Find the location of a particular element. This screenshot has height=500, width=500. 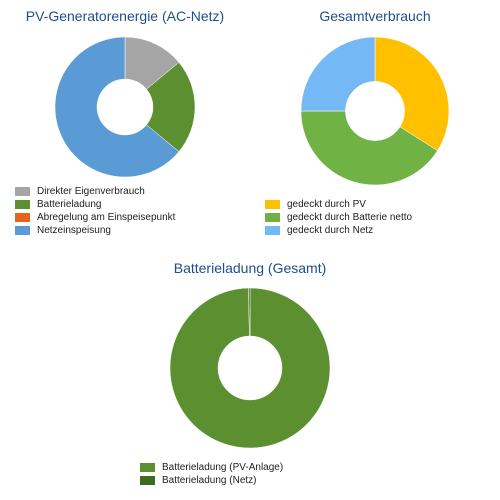

legend-item-batterieladung-netz: Batterieladung (Netz) is located at coordinates (211, 480).